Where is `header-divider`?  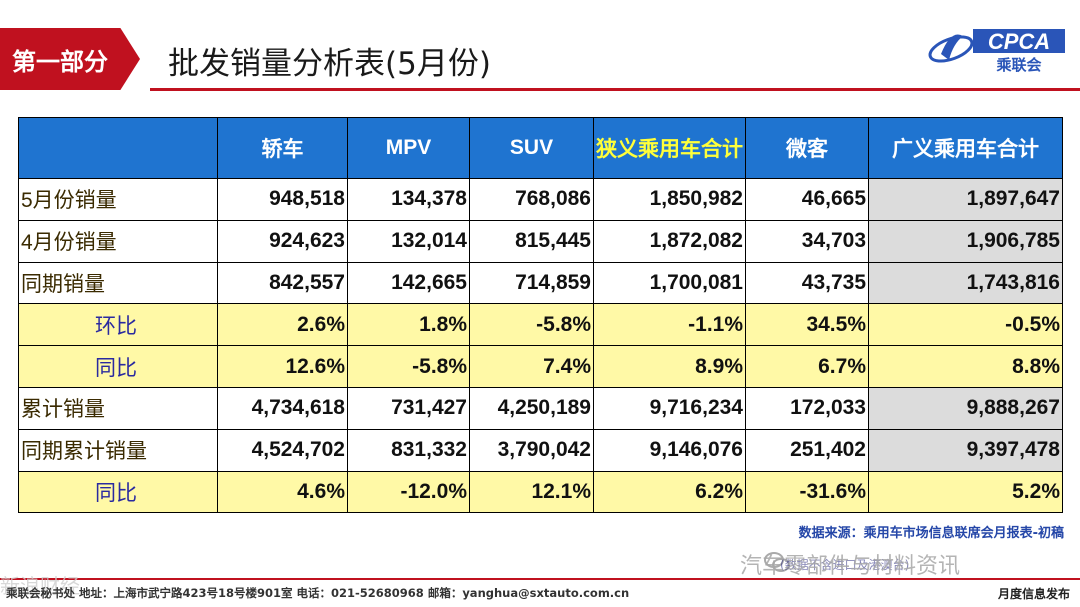
header-divider is located at coordinates (615, 89).